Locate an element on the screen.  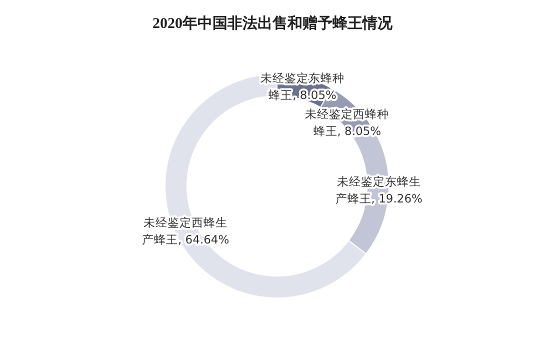
slice-label: 未经鉴定东蜂生产蜂王, 19.26% is located at coordinates (379, 190).